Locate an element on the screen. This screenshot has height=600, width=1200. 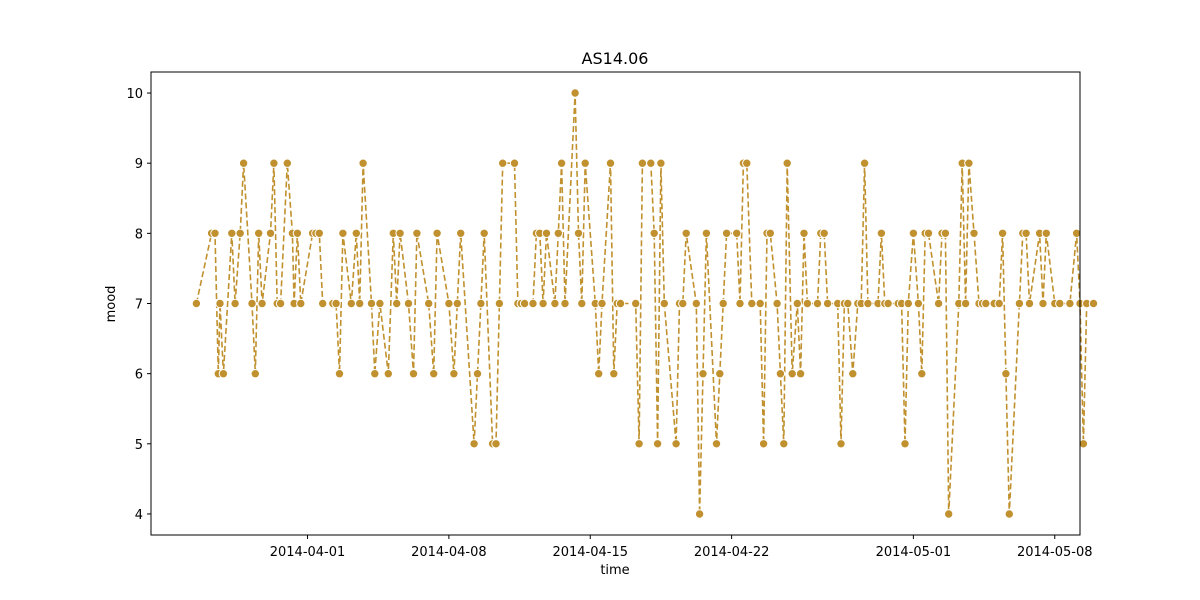
x-tick-label: 2014-04-22 is located at coordinates (732, 552).